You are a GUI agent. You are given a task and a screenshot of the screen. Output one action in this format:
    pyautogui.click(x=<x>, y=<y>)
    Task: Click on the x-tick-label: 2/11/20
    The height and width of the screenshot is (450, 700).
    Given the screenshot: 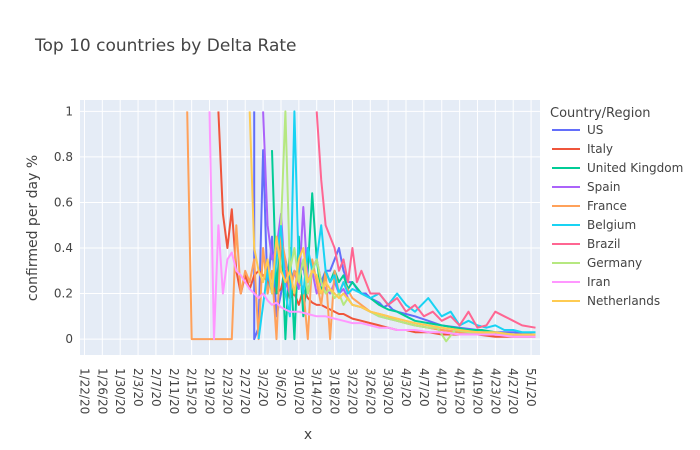 What is the action you would take?
    pyautogui.click(x=174, y=391)
    